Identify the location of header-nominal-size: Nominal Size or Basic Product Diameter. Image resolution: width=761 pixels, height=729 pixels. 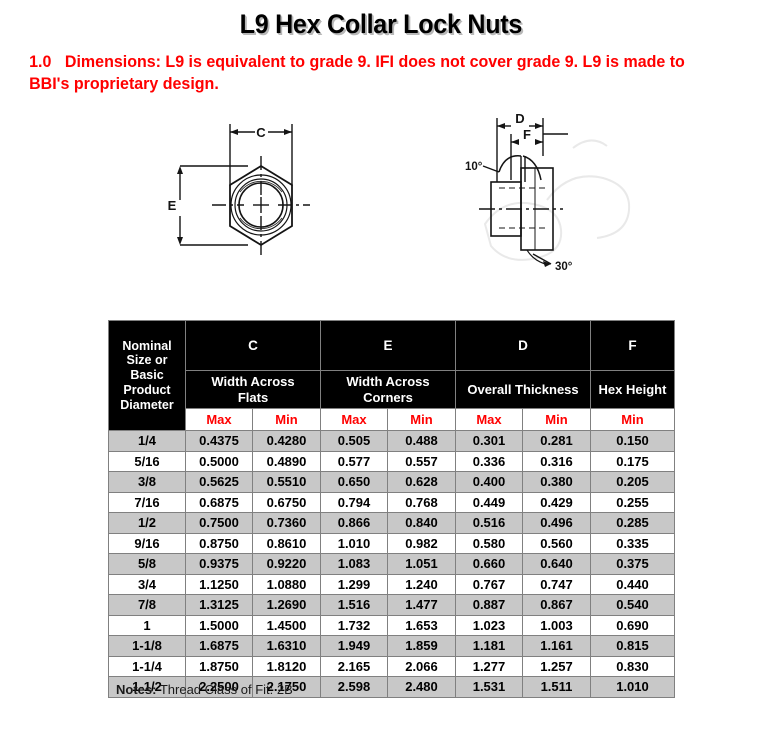
(147, 375).